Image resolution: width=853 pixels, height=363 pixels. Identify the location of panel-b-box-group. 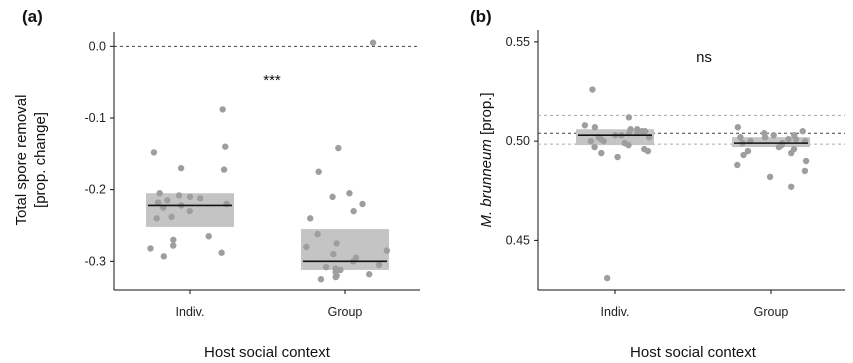
(771, 142).